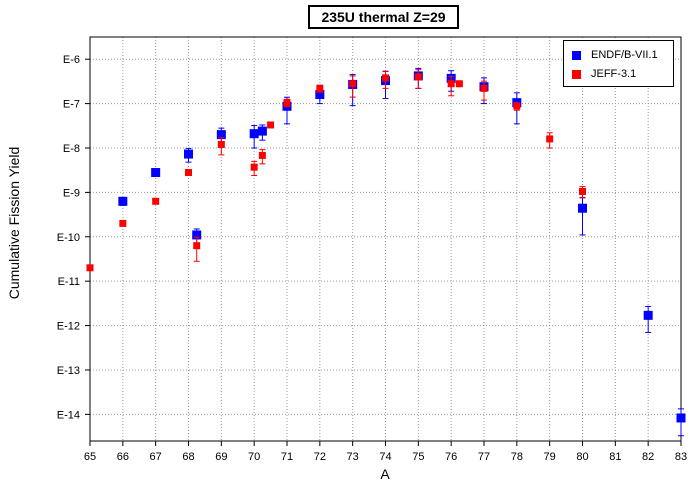  I want to click on x-tick-label: 68, so click(188, 457).